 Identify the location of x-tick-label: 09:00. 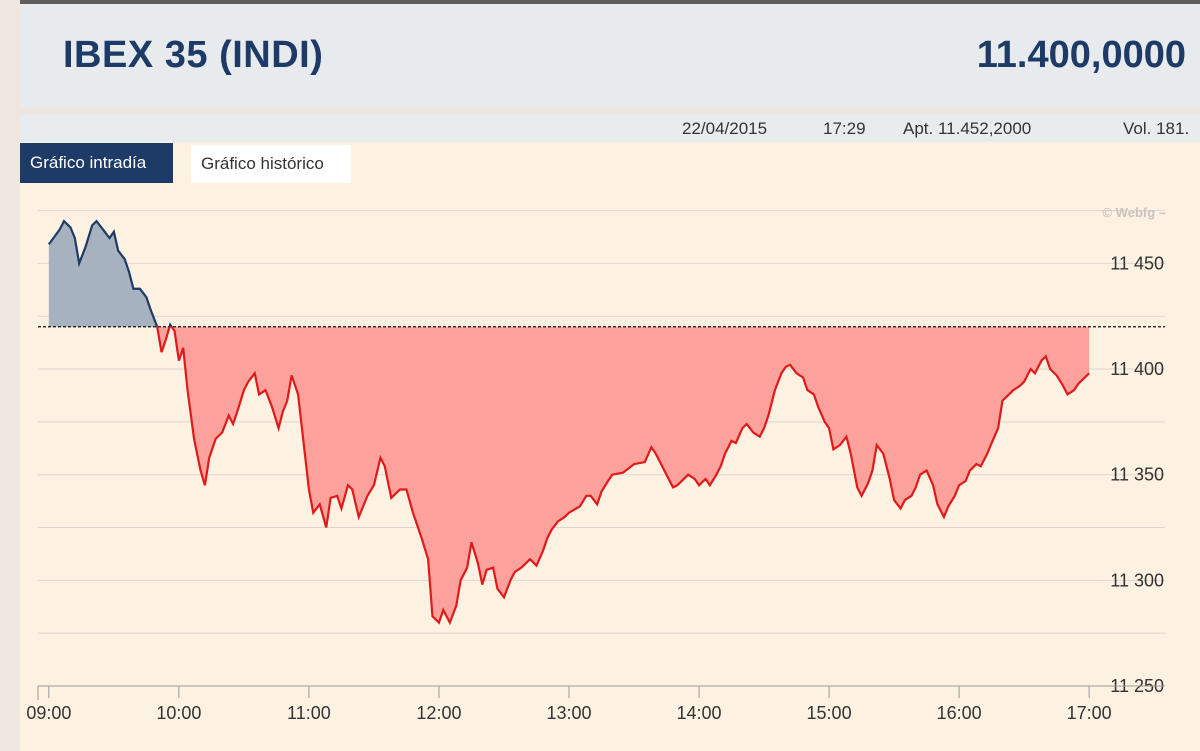
(48, 713).